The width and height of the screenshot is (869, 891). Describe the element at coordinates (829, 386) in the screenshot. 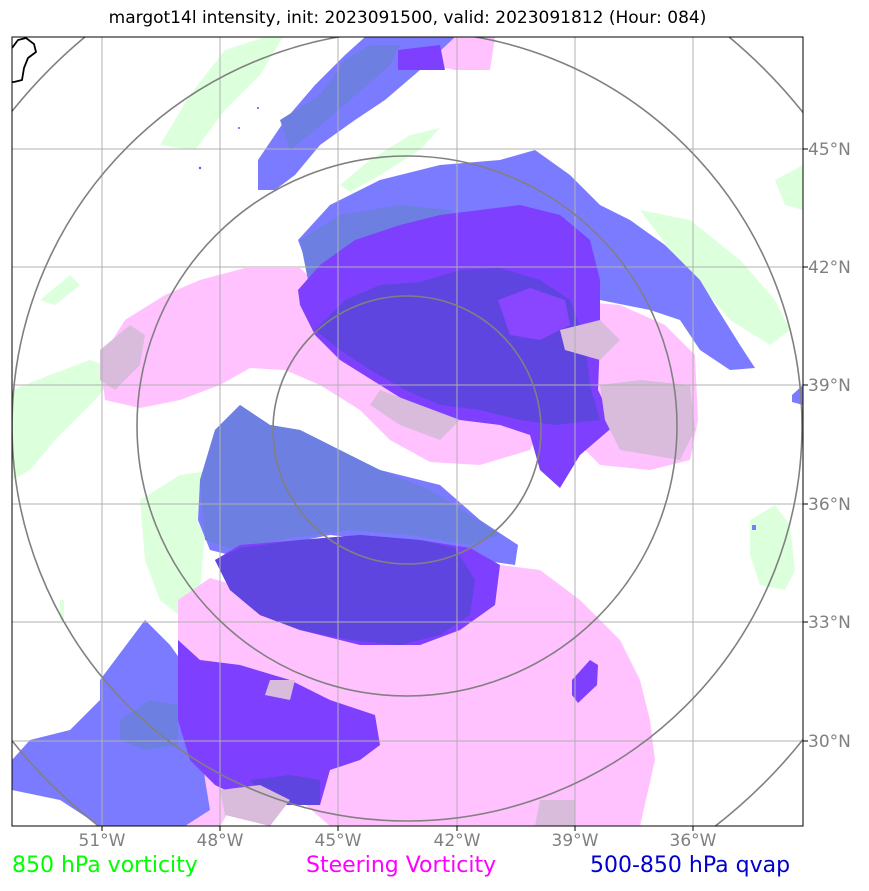

I see `lat-label: 39°N` at that location.